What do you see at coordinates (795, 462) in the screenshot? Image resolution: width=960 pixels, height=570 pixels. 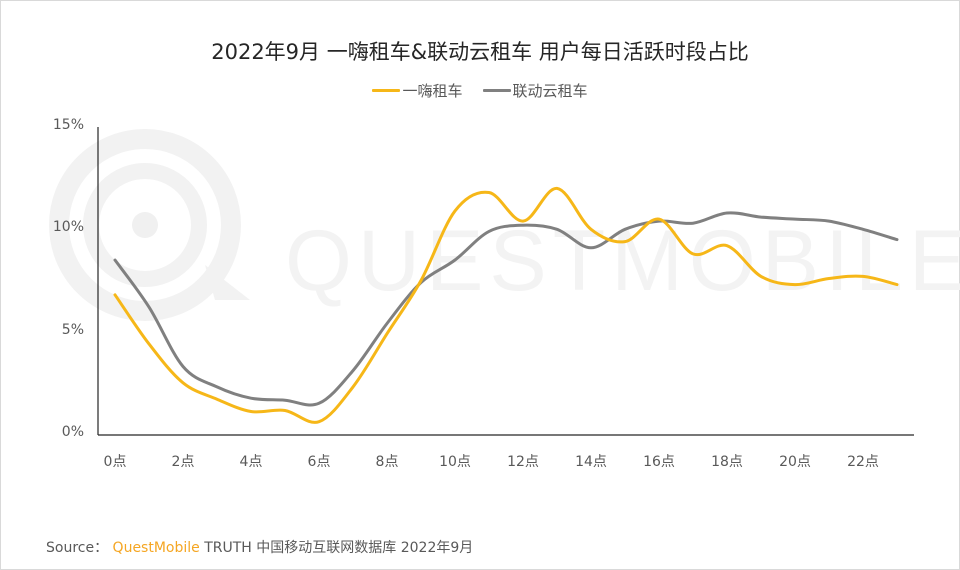 I see `x-tick-label: 20点` at bounding box center [795, 462].